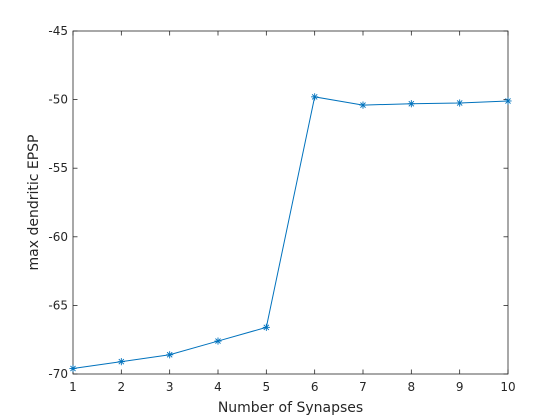  I want to click on y-tick-label: -70, so click(58, 374).